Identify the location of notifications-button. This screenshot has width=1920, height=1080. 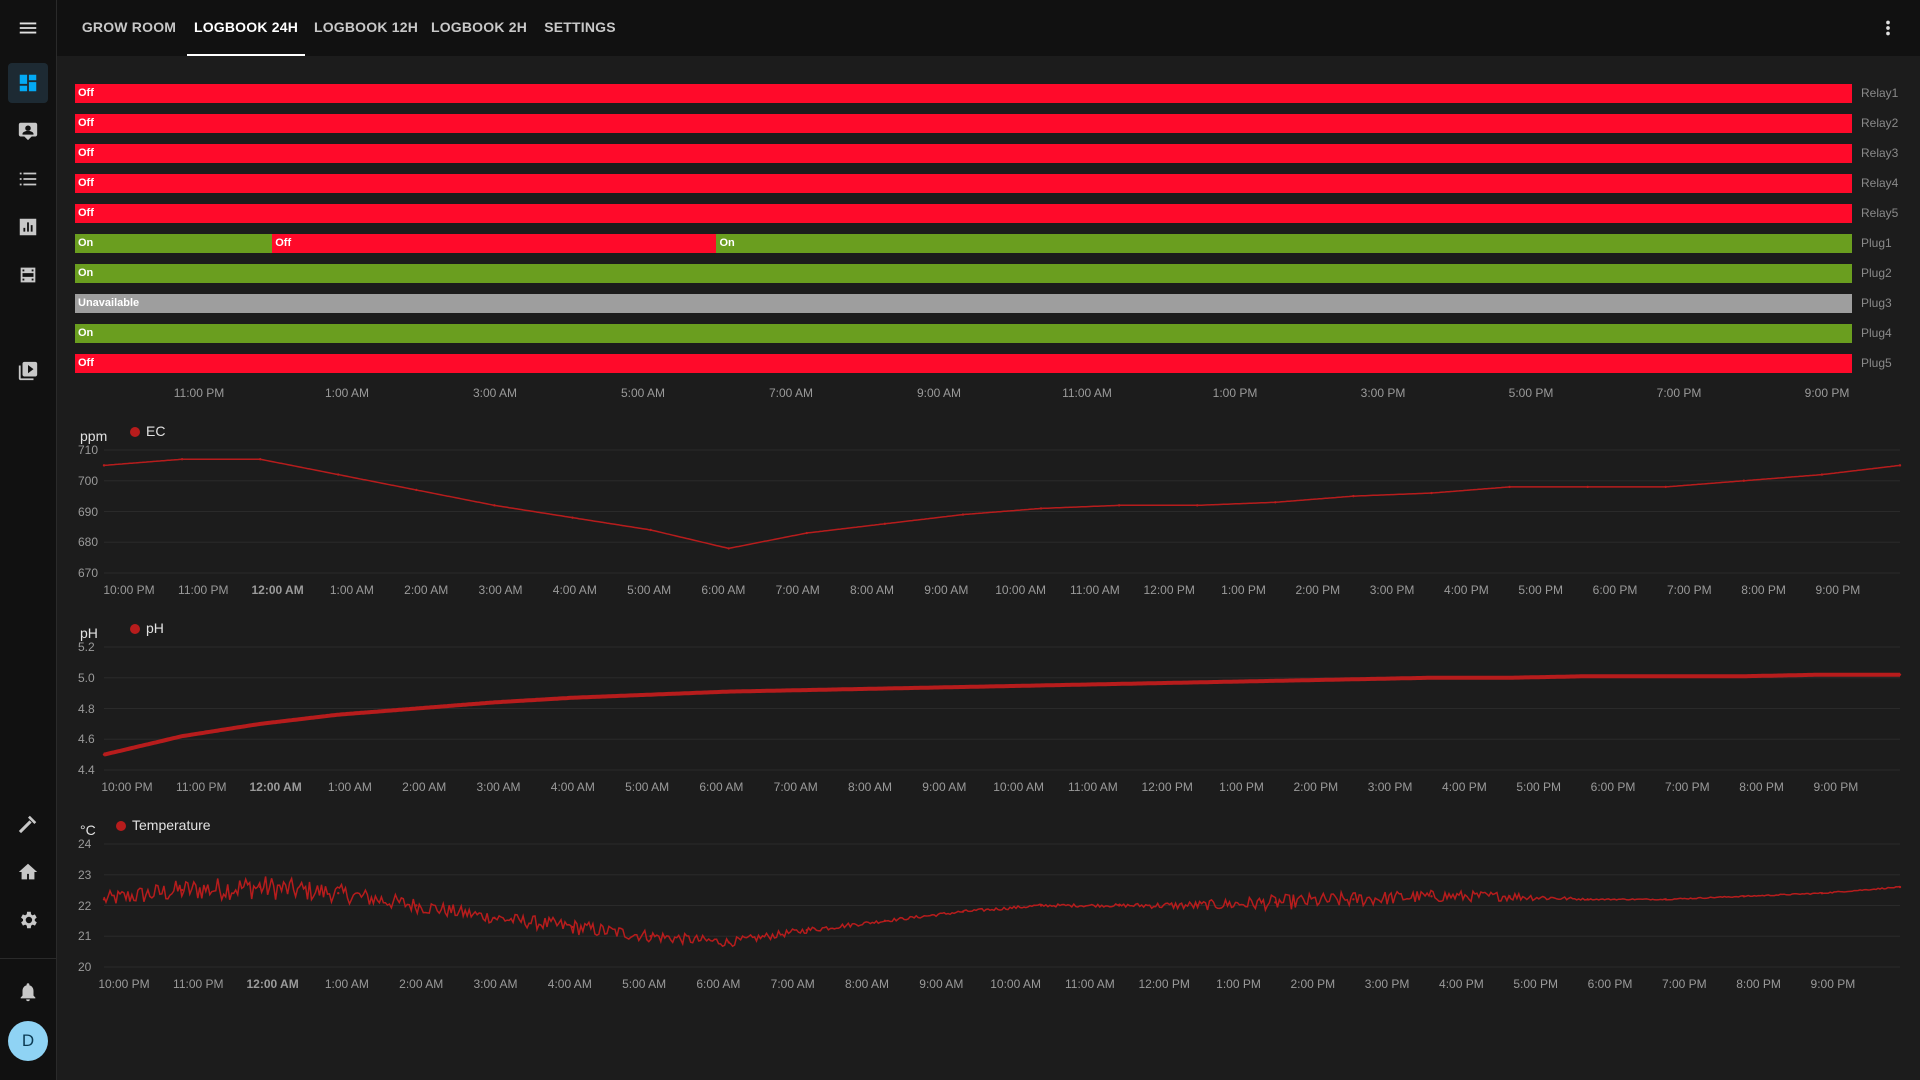
(28, 992).